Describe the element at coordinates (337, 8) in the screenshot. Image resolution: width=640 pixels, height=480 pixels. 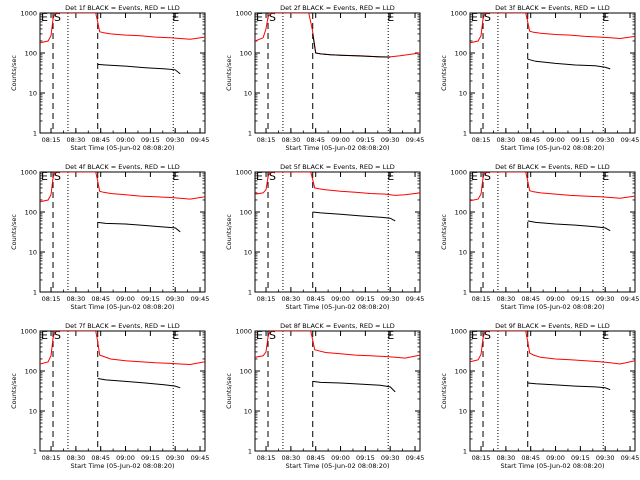
I see `chart-title: Det 2f BLACK = Events, RED = LLD` at that location.